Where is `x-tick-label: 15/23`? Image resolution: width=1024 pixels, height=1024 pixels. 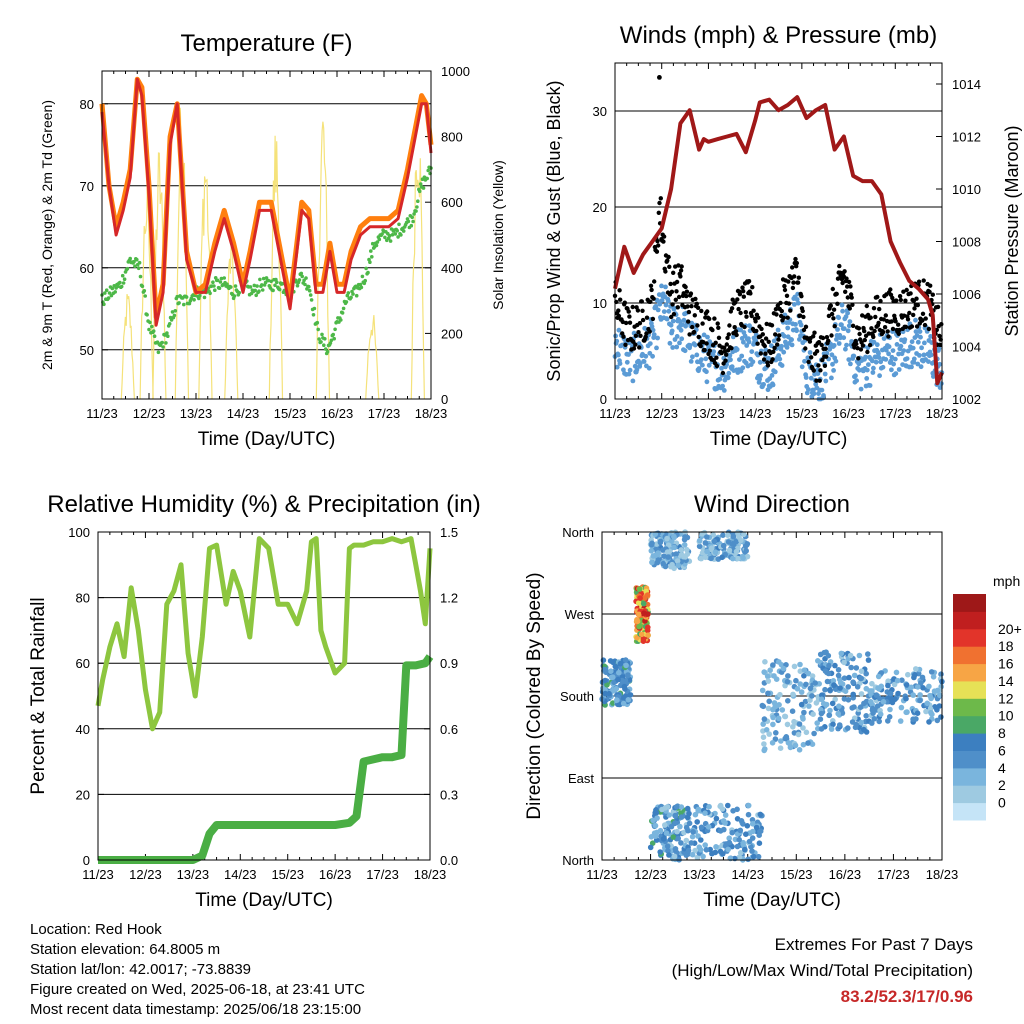 x-tick-label: 15/23 is located at coordinates (287, 874).